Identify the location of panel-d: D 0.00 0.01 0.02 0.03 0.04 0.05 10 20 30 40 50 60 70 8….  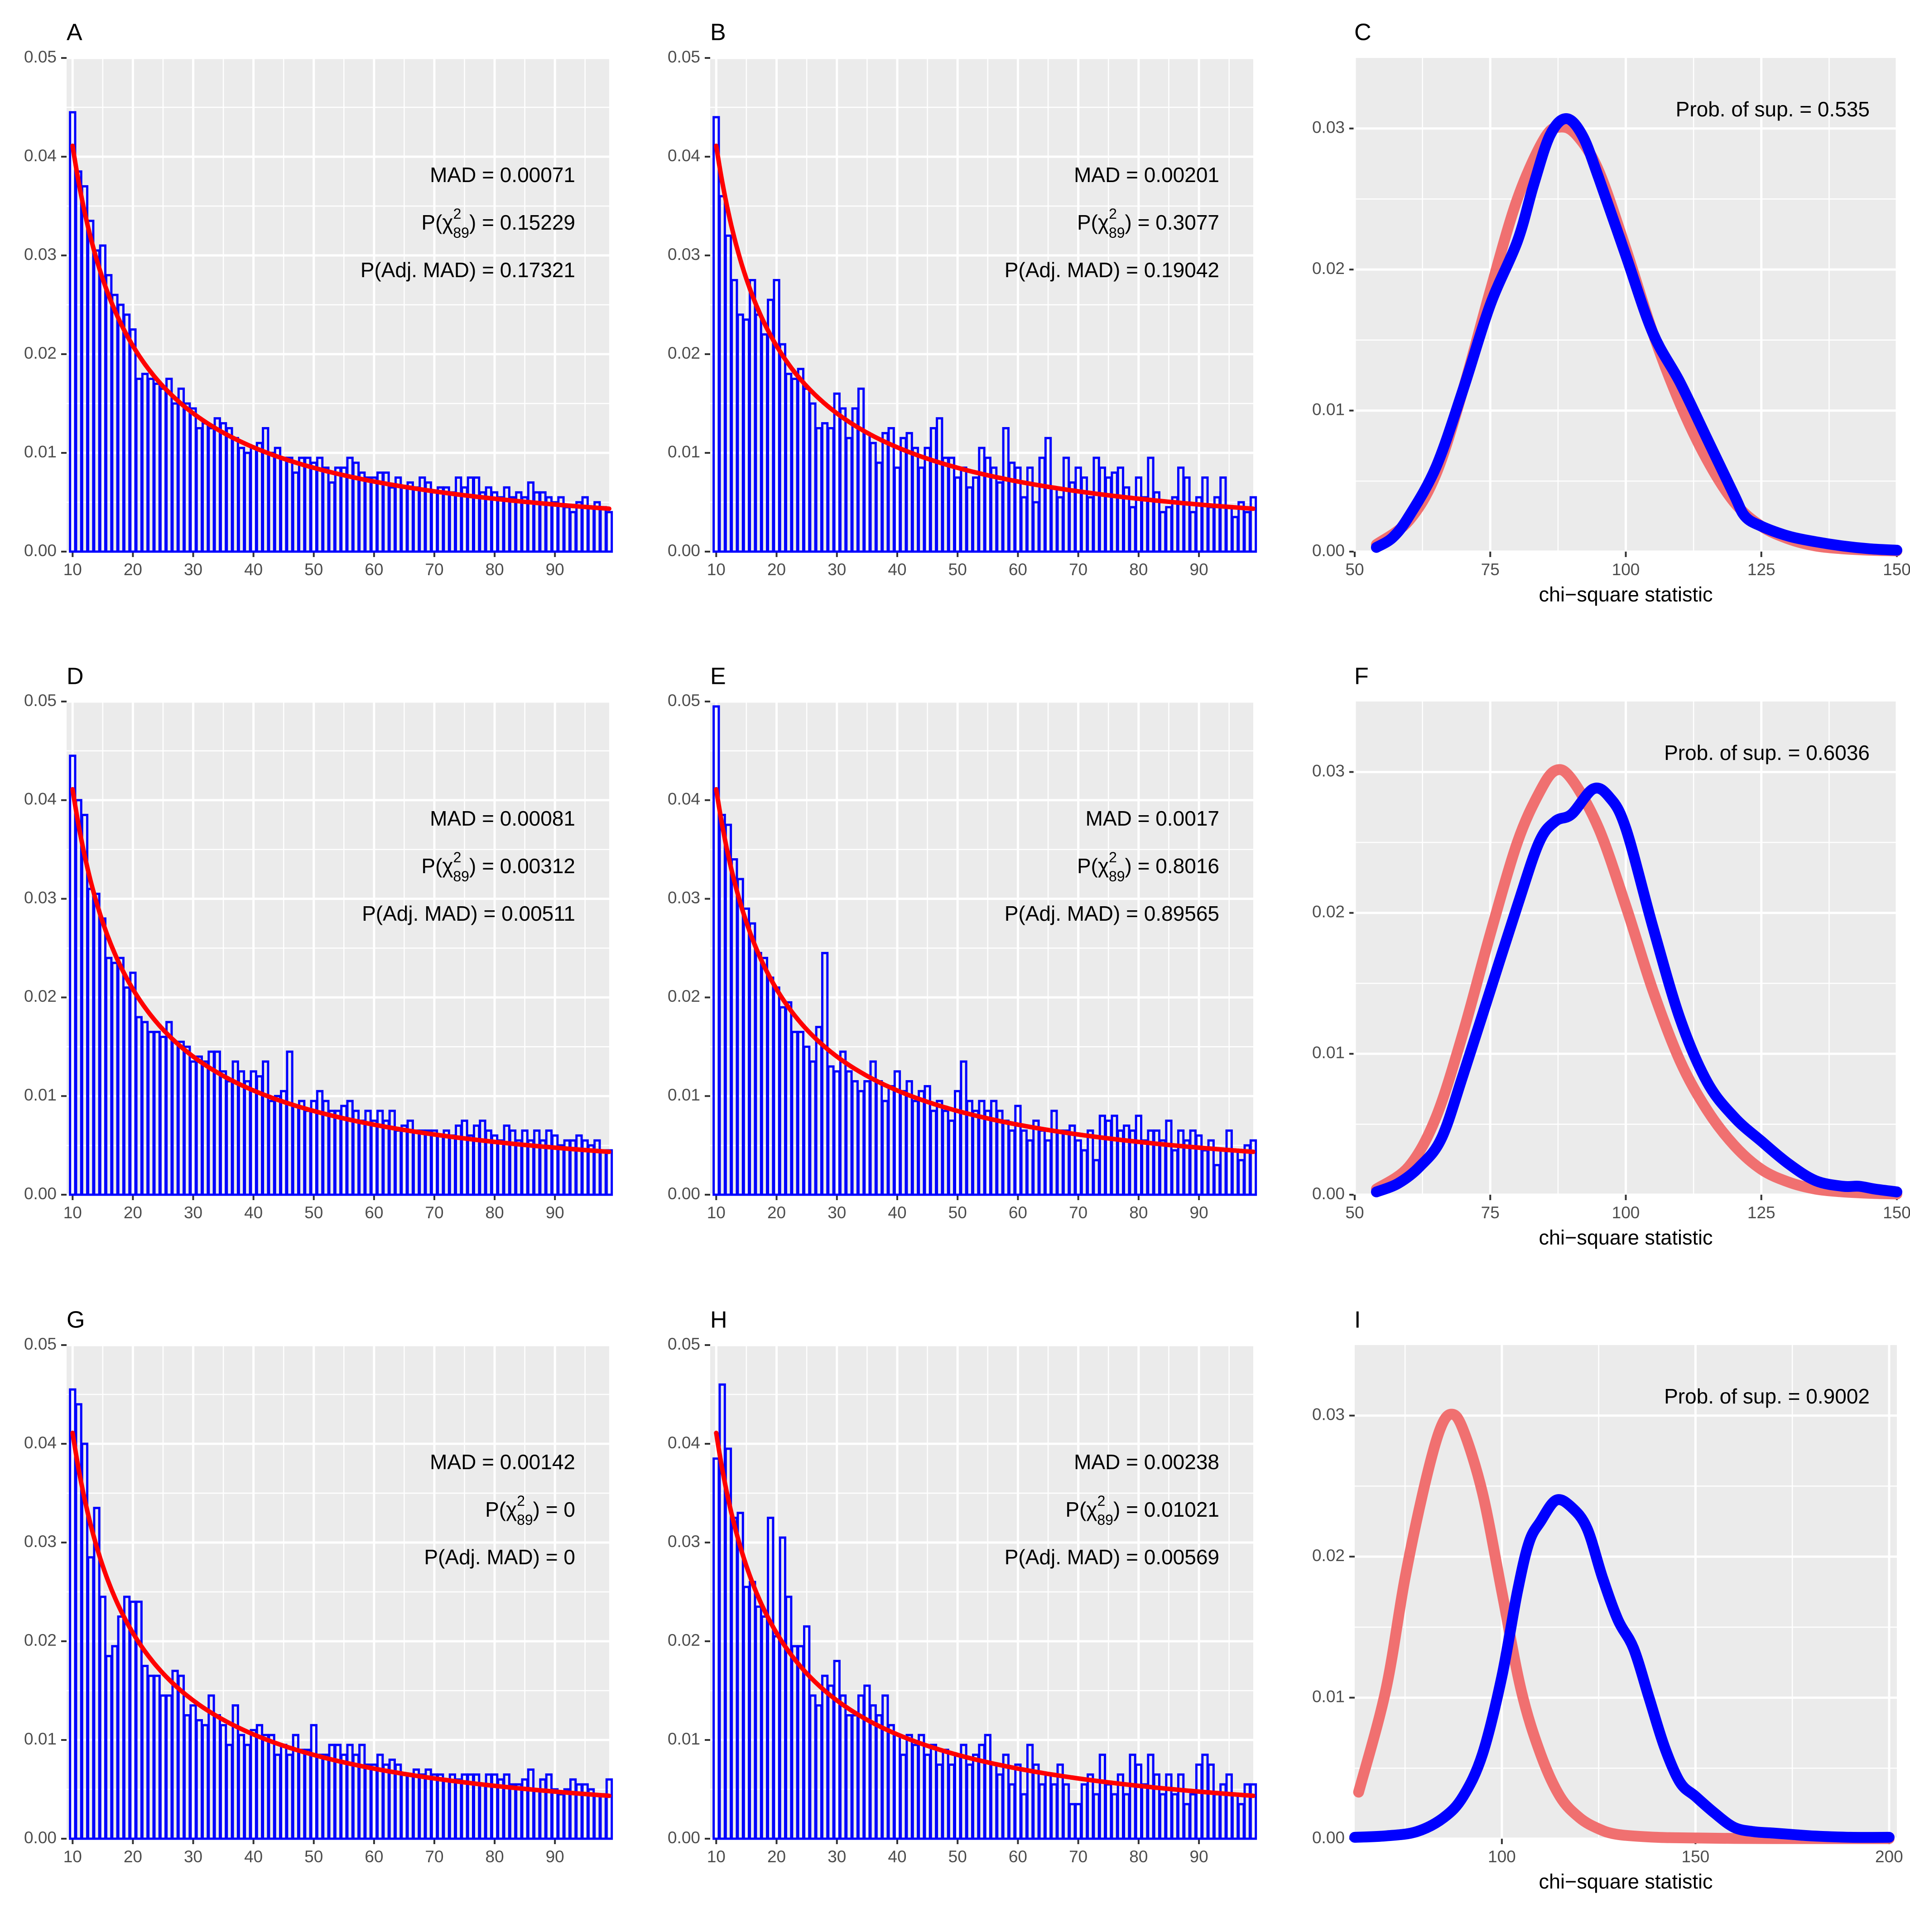
(318, 942).